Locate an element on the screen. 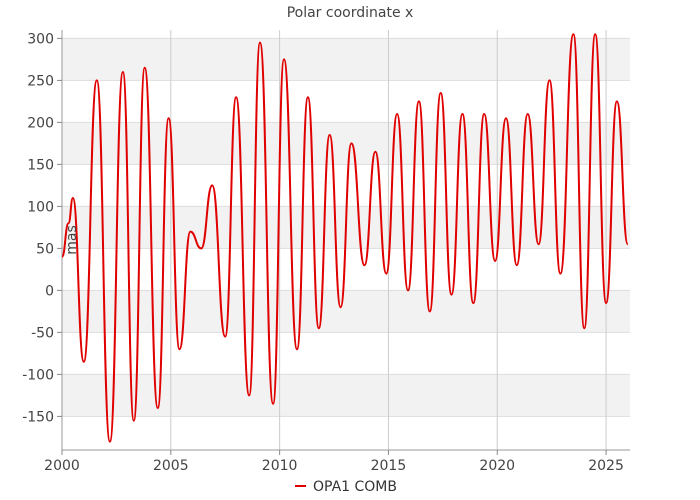 The width and height of the screenshot is (700, 500). y-tick-label: 250 is located at coordinates (40, 81).